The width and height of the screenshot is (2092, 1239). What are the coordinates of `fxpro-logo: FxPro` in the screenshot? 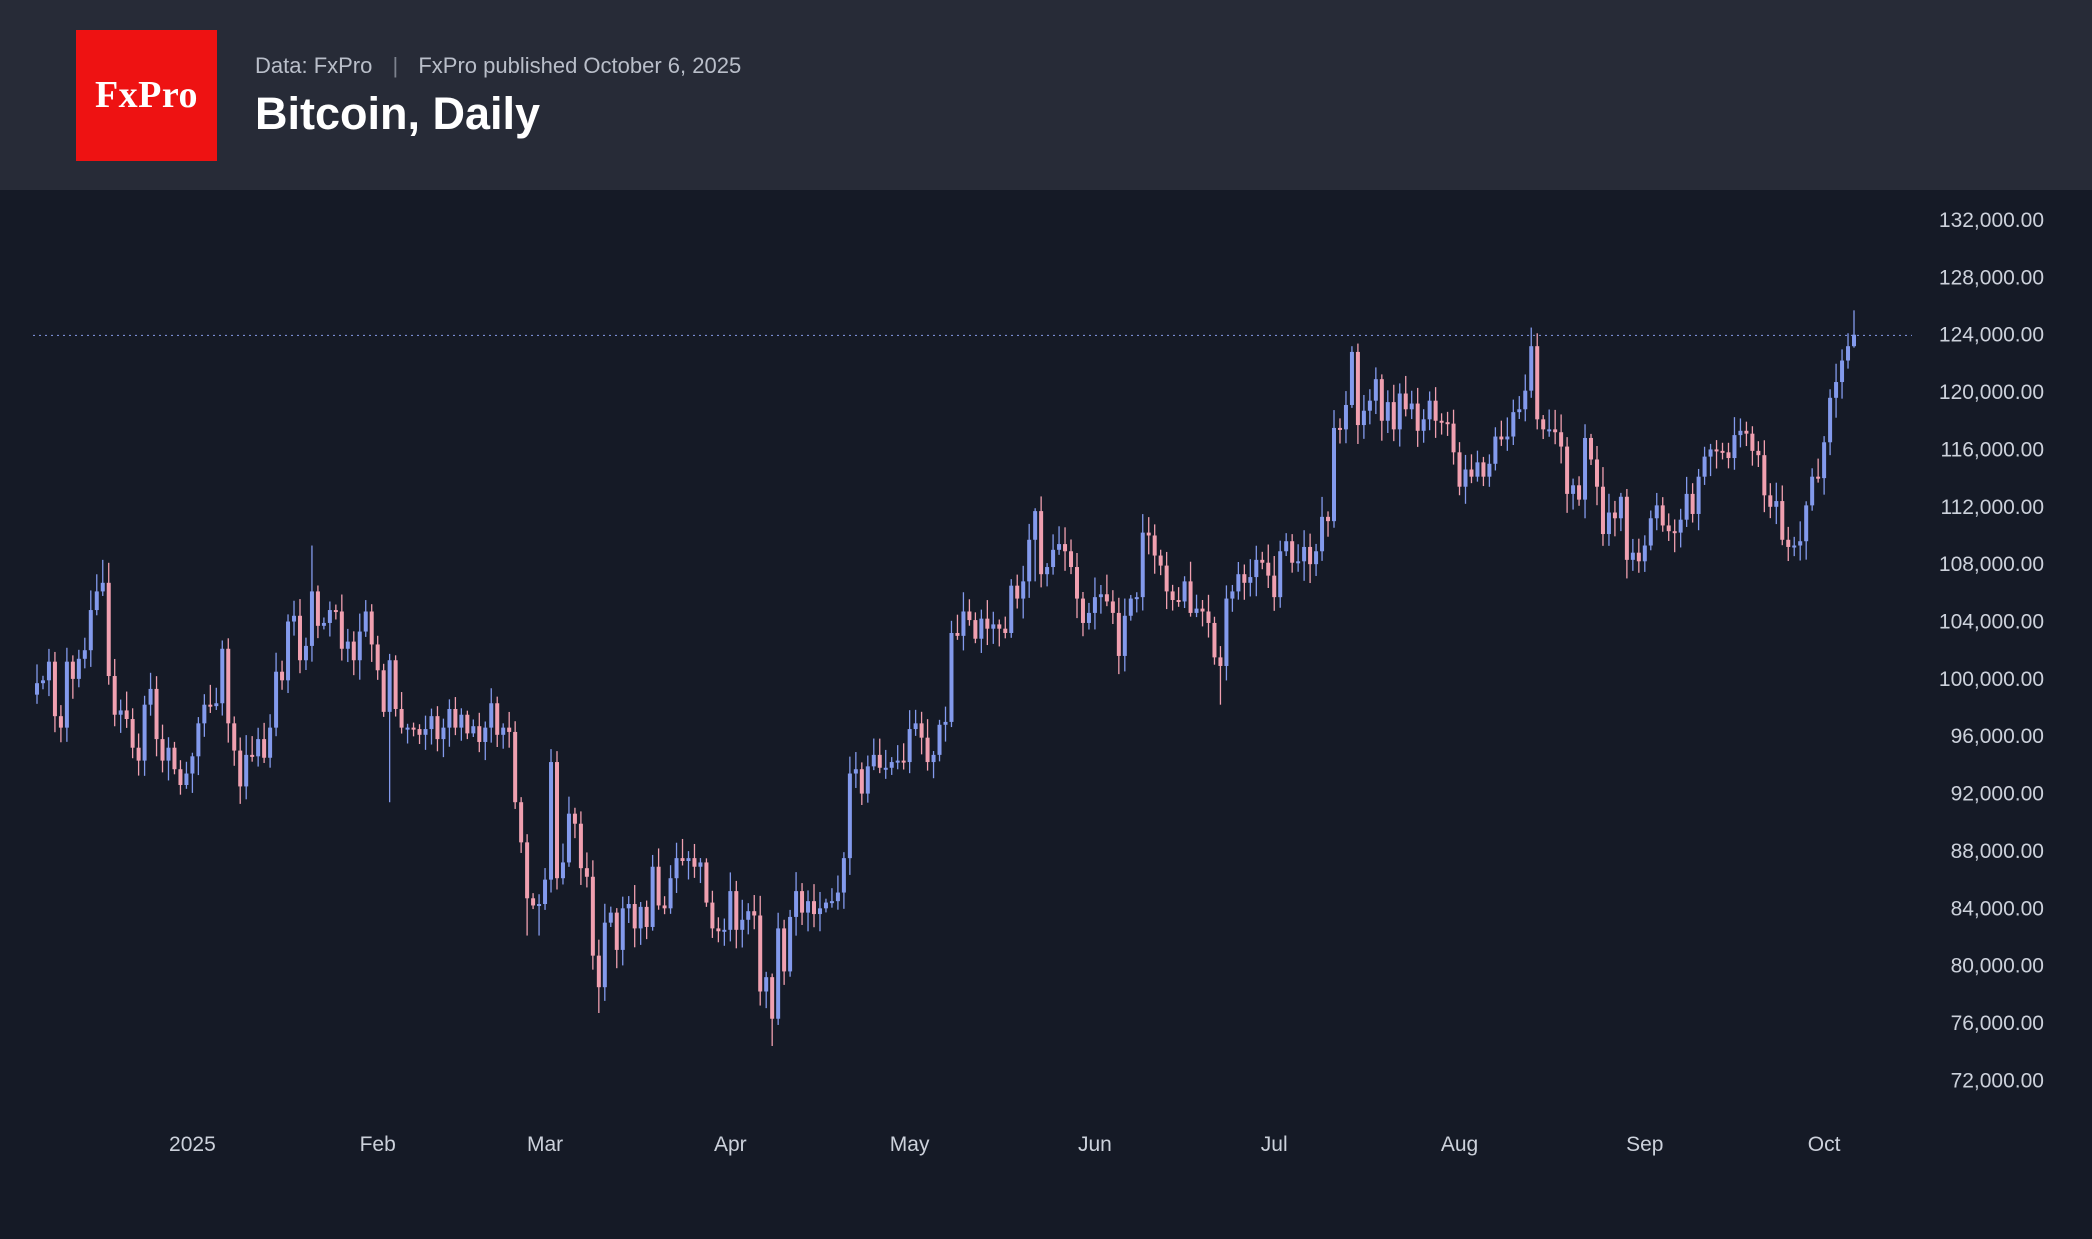 It's located at (146, 95).